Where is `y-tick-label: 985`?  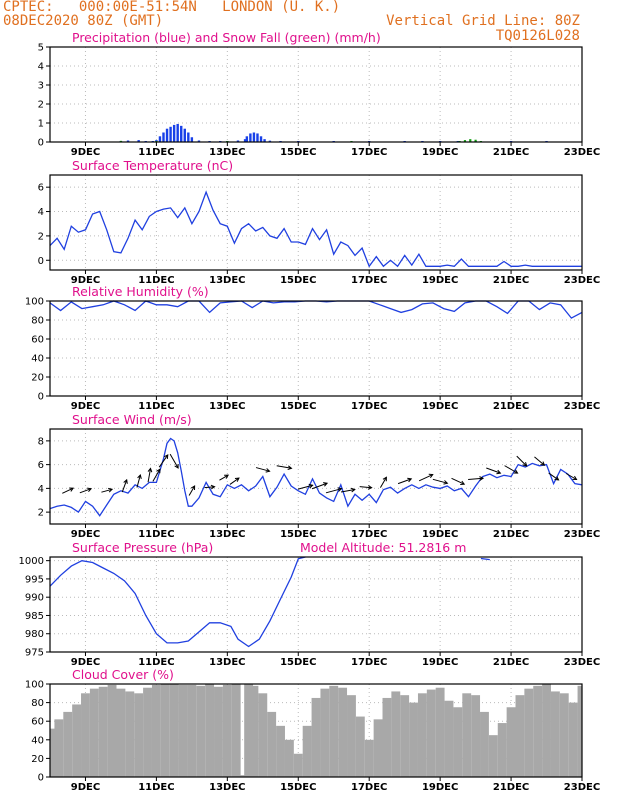 y-tick-label: 985 is located at coordinates (34, 616).